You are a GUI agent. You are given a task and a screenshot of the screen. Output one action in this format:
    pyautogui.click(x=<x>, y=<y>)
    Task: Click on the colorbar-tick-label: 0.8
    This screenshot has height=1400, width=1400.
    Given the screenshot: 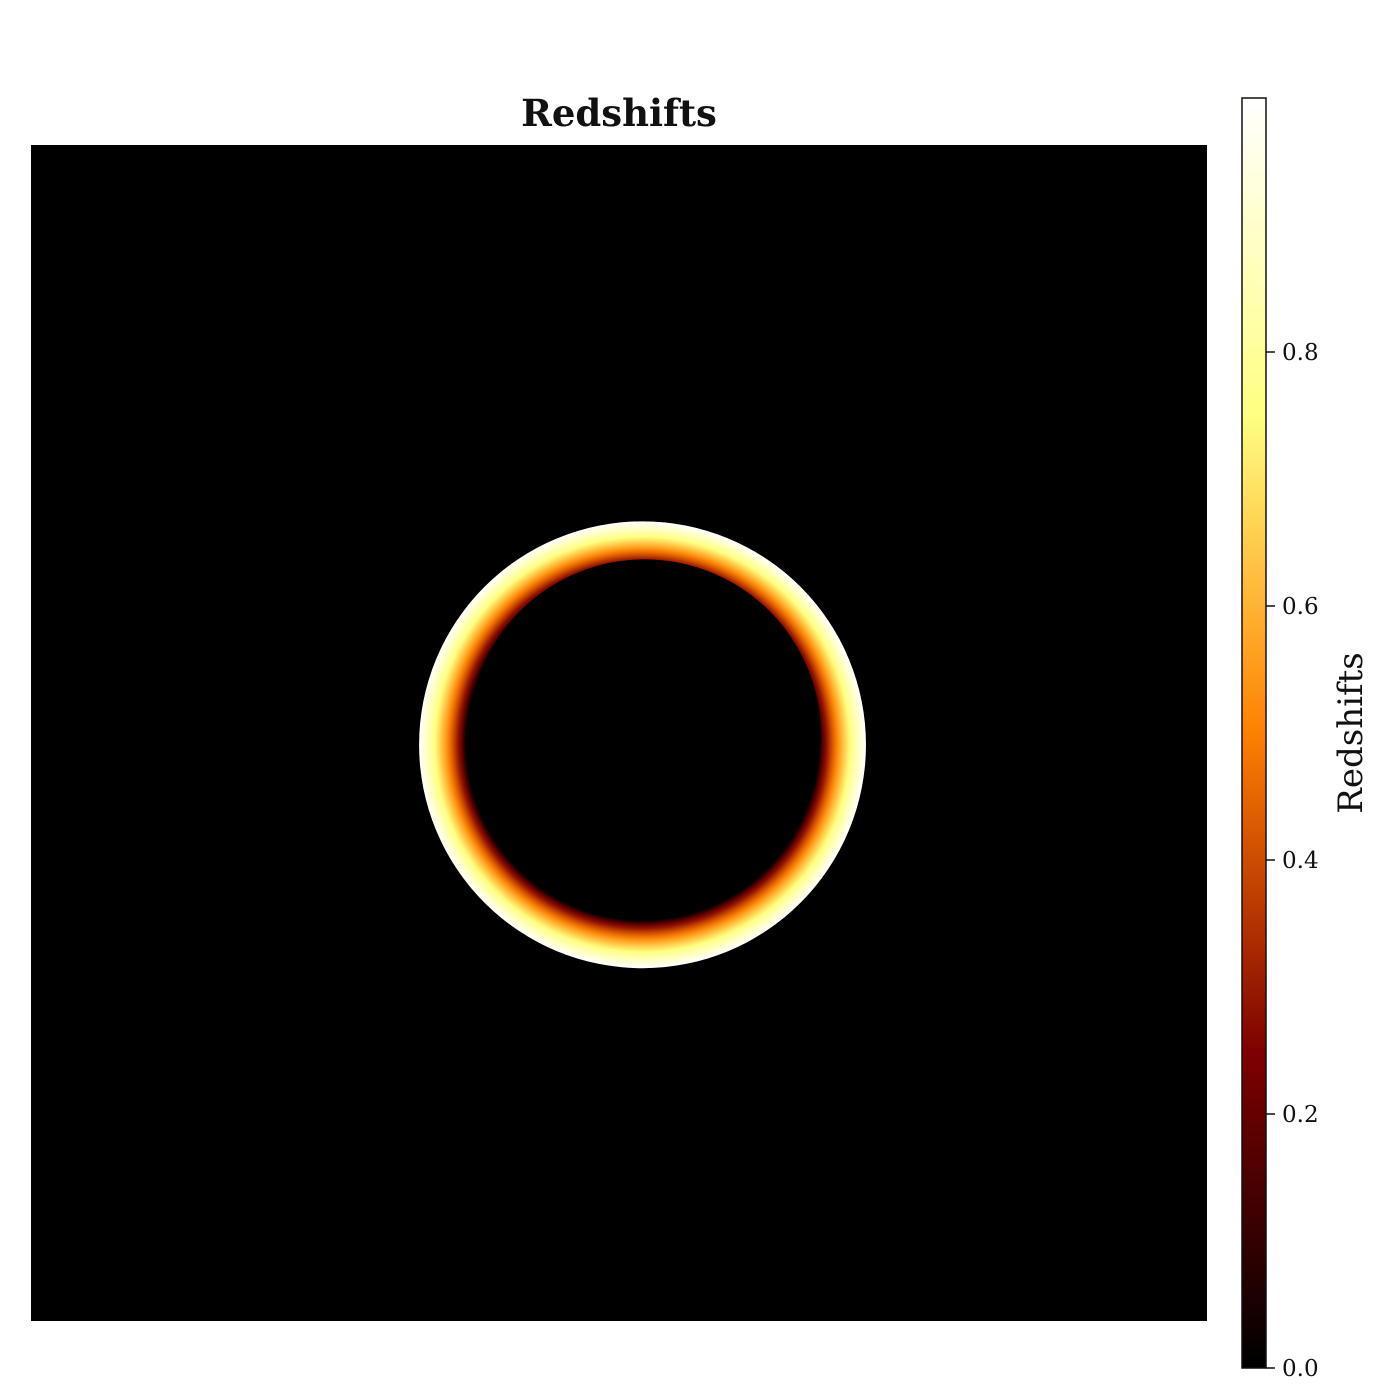 What is the action you would take?
    pyautogui.click(x=1300, y=353)
    